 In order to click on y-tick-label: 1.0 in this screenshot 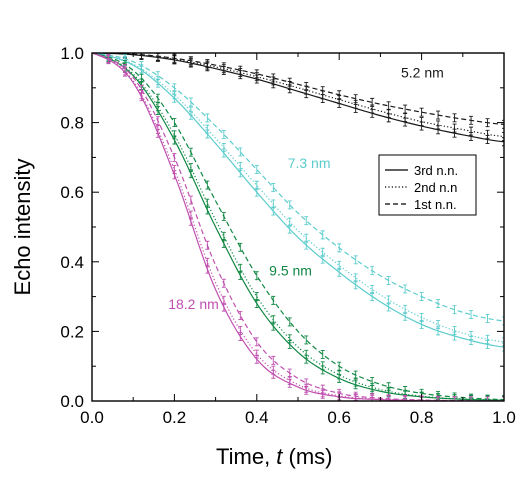, I will do `click(72, 53)`.